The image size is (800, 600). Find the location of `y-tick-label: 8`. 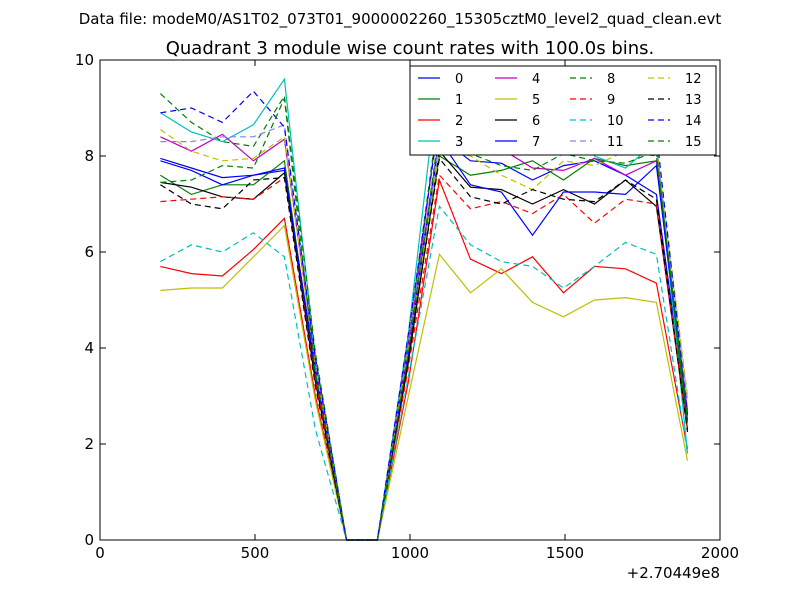

y-tick-label: 8 is located at coordinates (89, 156).